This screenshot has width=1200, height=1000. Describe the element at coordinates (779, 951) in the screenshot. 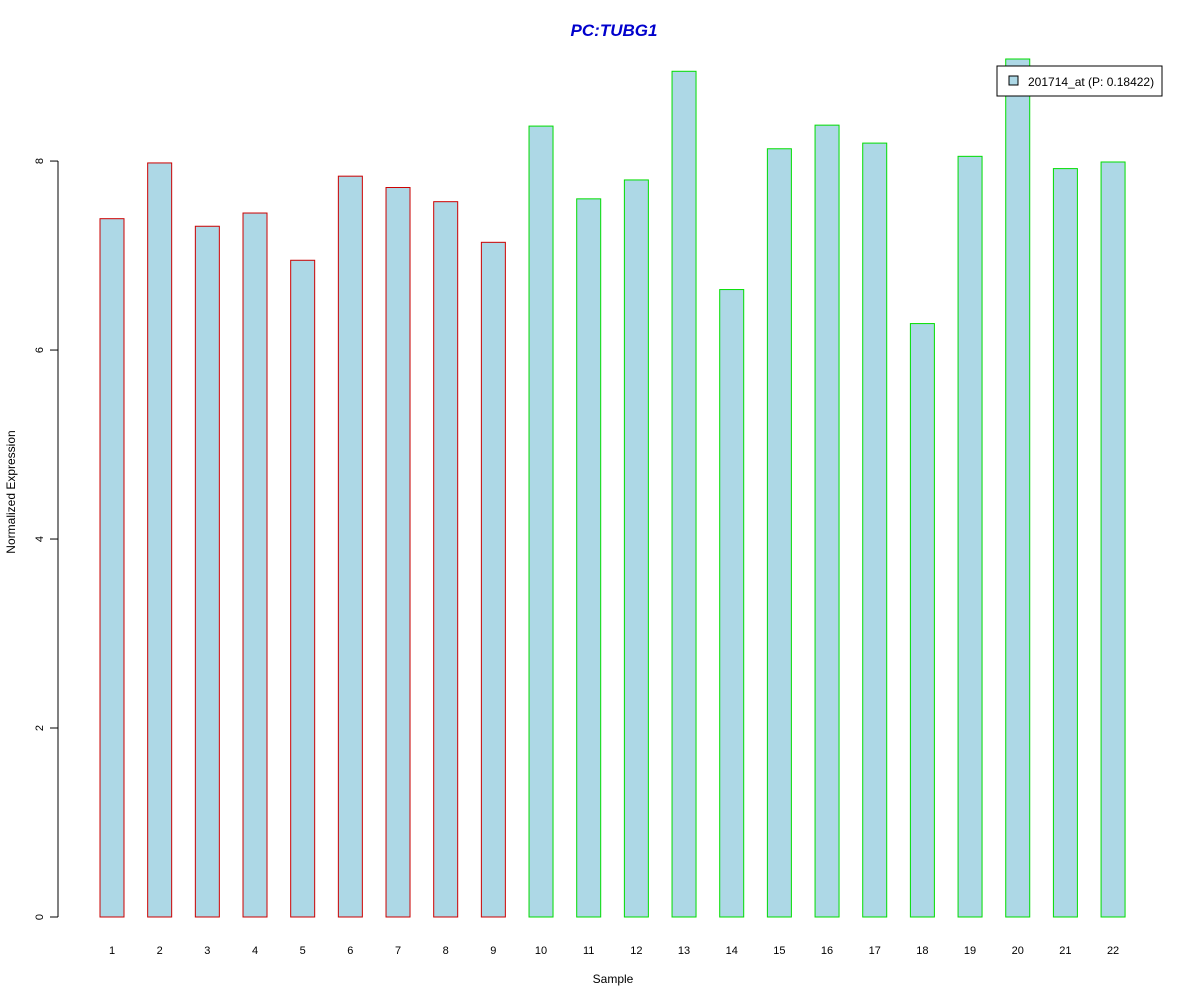

I see `x-tick-label: 15` at that location.